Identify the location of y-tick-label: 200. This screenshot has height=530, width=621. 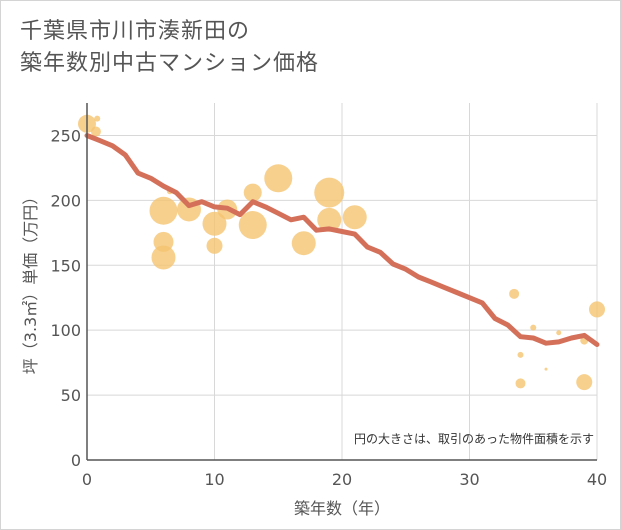
(65, 200).